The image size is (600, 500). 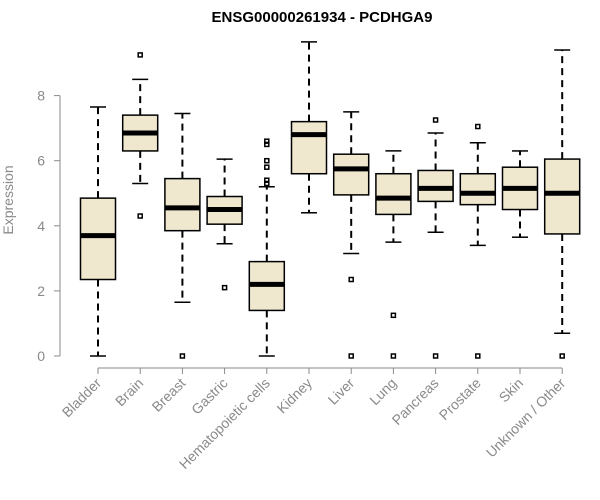 What do you see at coordinates (41, 96) in the screenshot?
I see `y-tick-label: 8` at bounding box center [41, 96].